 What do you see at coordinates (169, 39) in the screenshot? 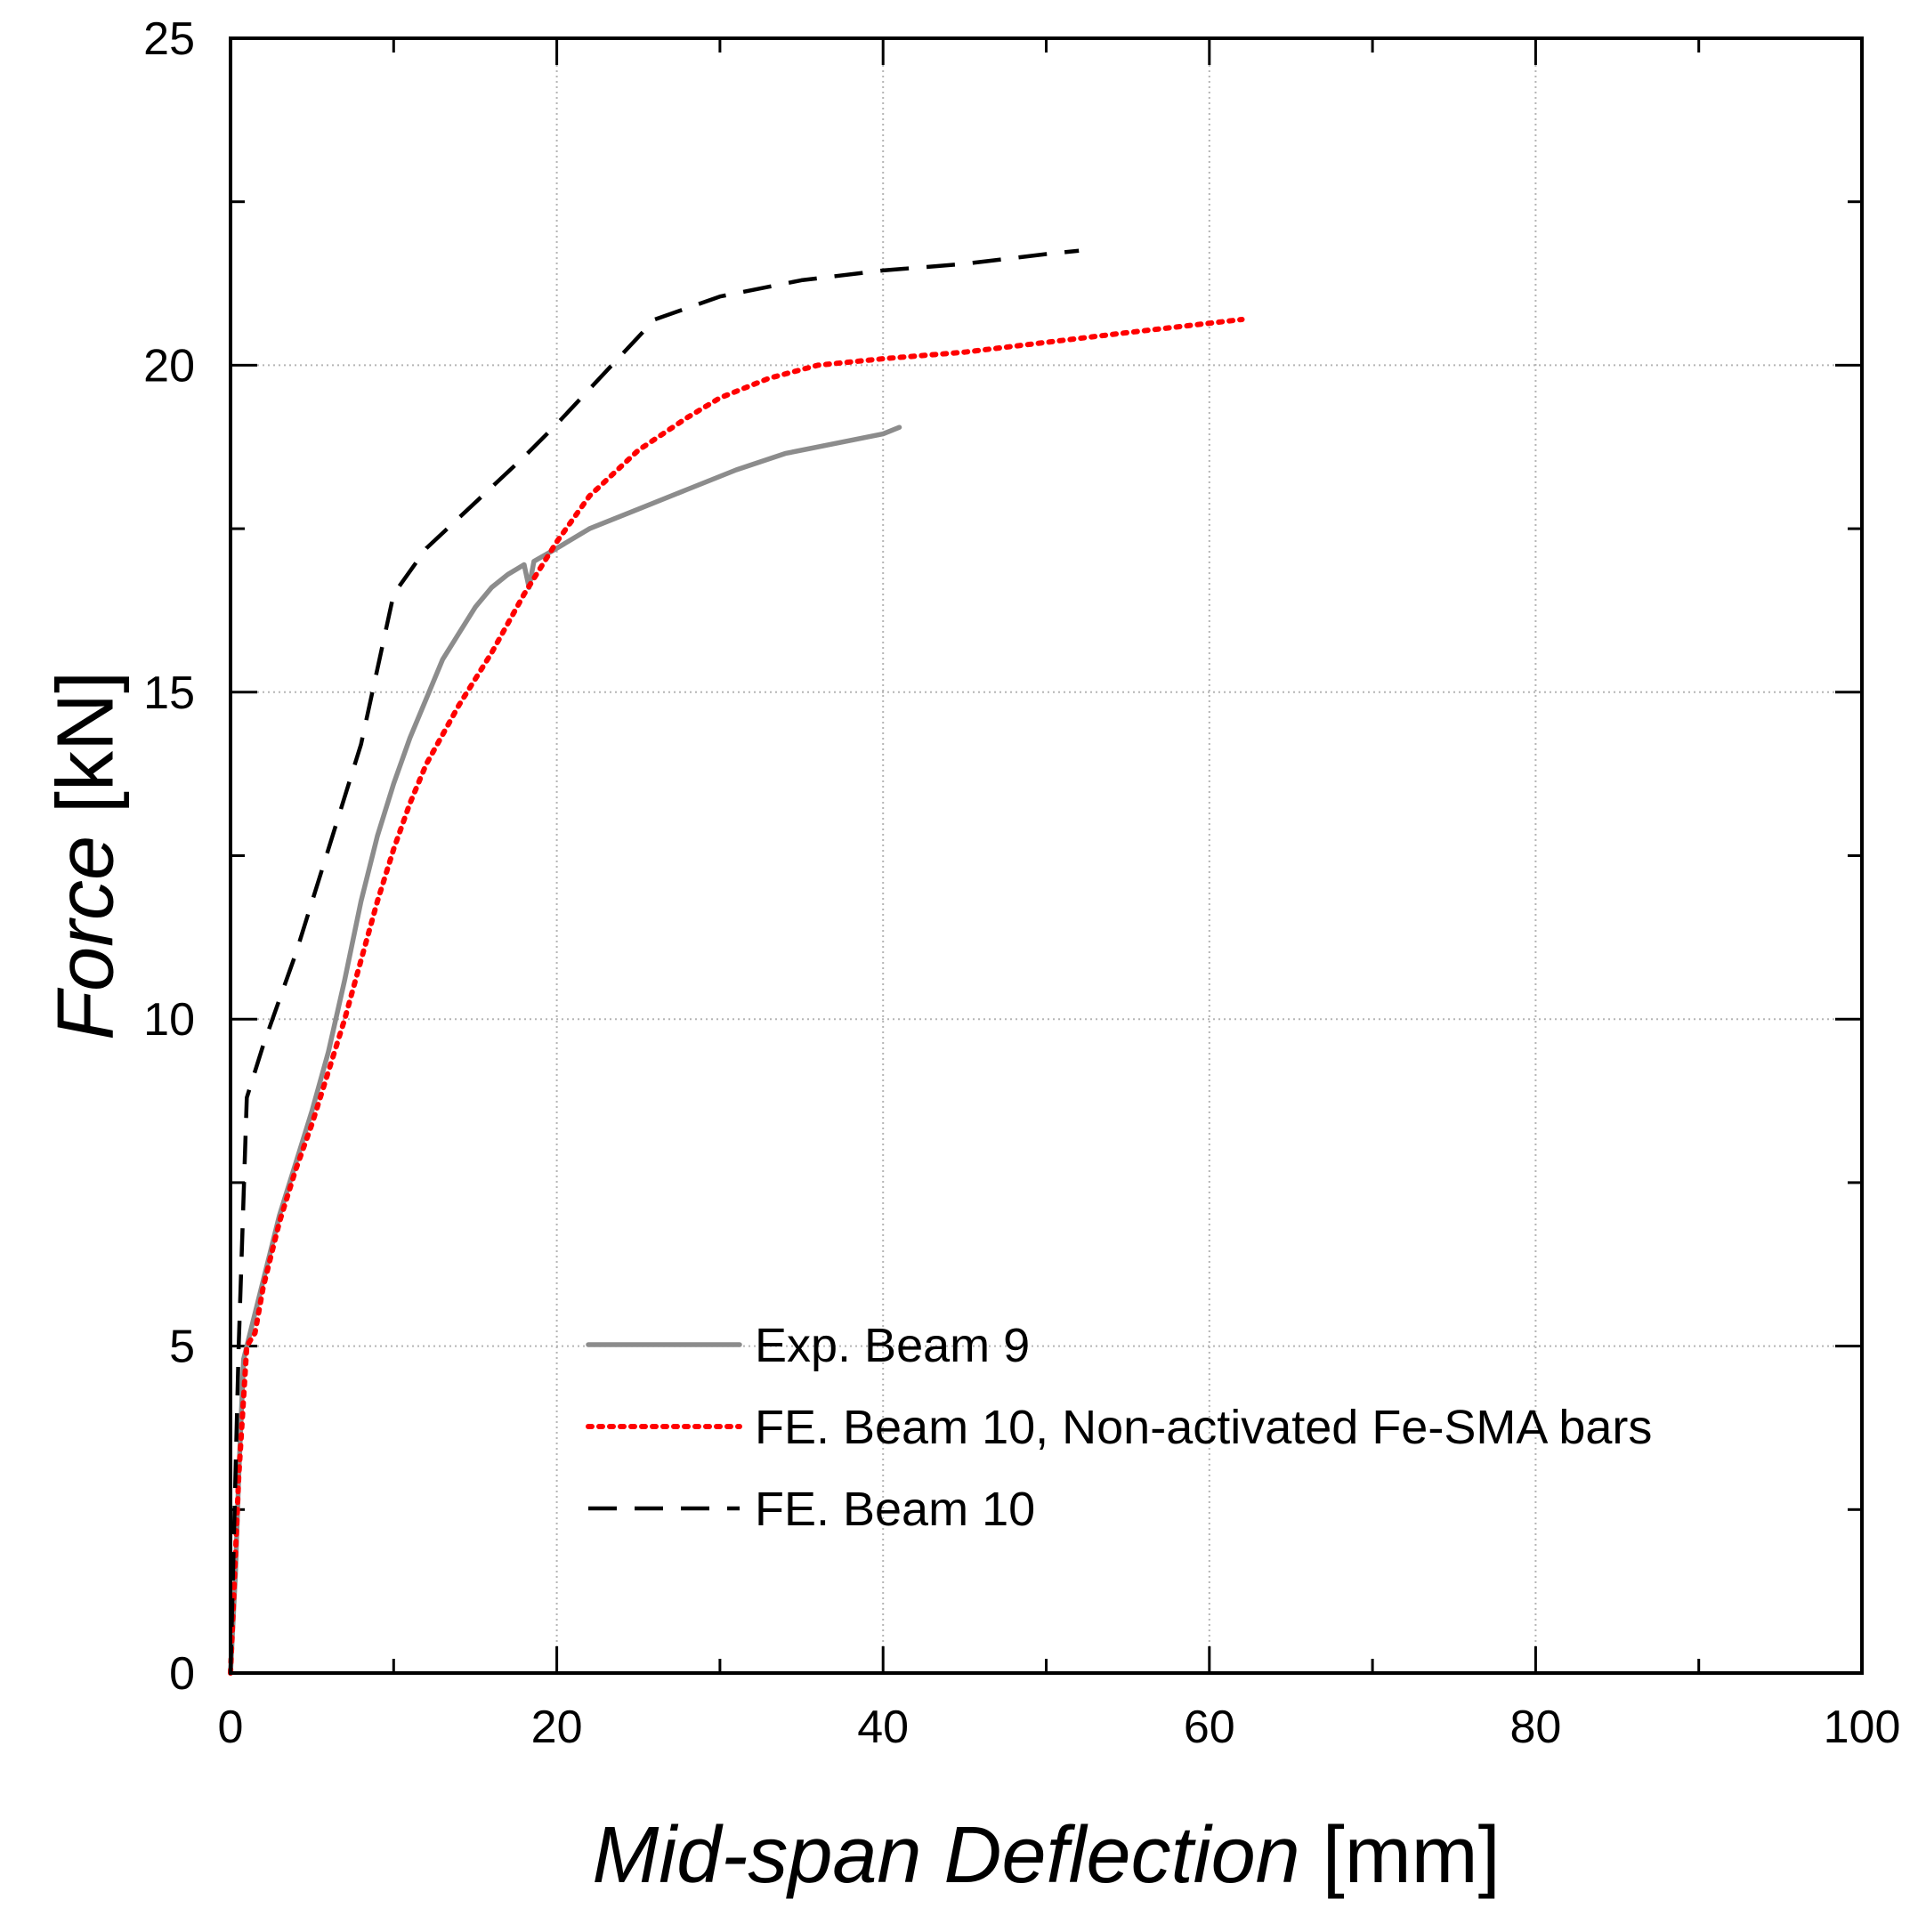
I see `y-tick-label: 25` at bounding box center [169, 39].